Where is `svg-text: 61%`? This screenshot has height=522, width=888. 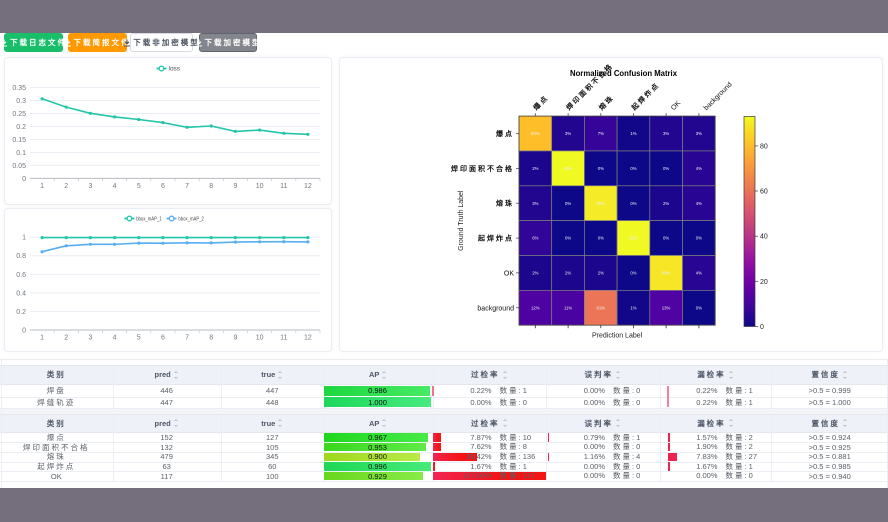
svg-text: 61% is located at coordinates (600, 307).